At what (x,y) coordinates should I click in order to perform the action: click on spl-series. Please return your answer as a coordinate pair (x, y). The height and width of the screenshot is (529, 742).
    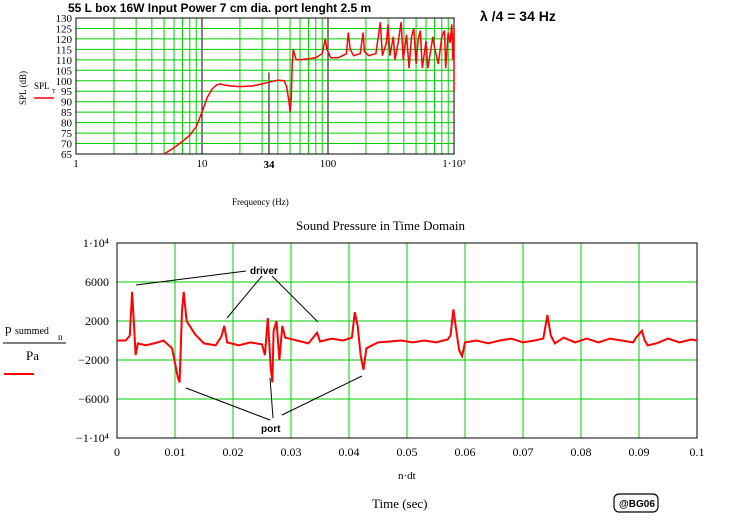
    Looking at the image, I should click on (309, 88).